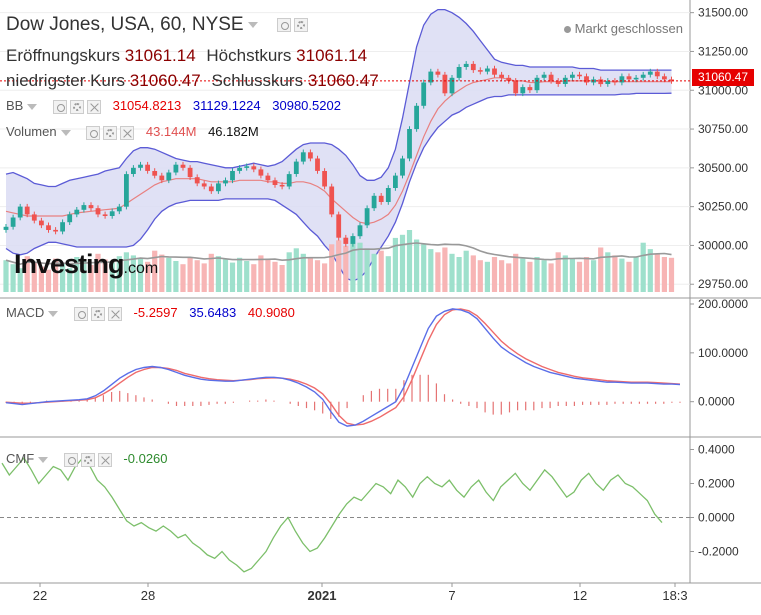 This screenshot has height=615, width=761. Describe the element at coordinates (25, 312) in the screenshot. I see `macd-name: MACD` at that location.